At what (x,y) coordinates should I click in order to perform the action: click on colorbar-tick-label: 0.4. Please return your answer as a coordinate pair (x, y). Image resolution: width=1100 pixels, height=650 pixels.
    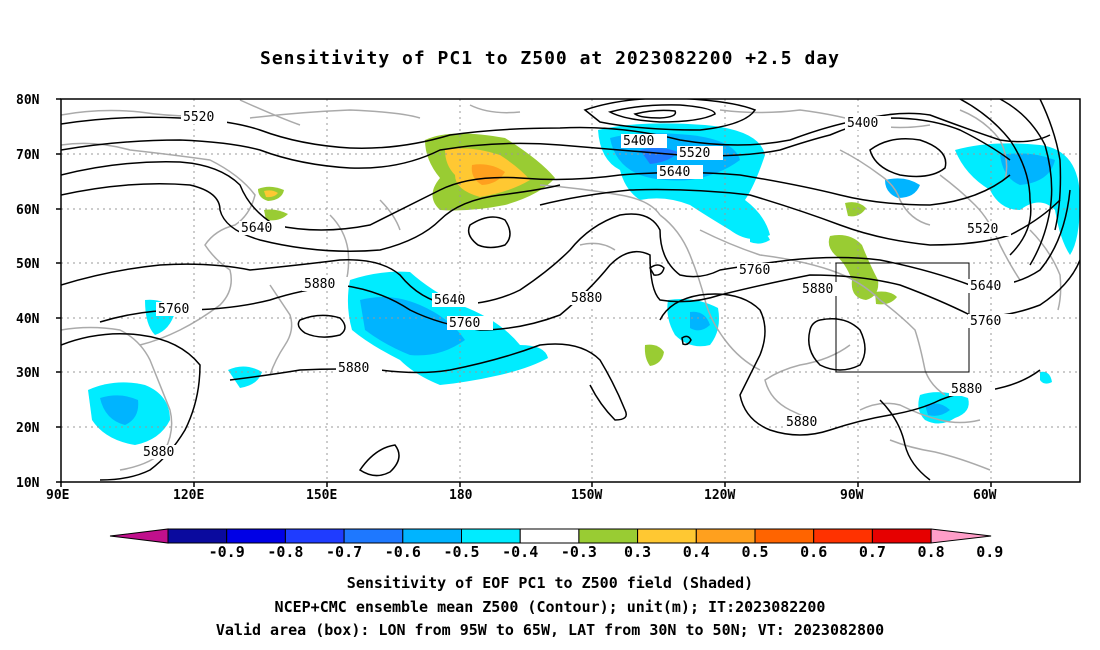
    Looking at the image, I should click on (696, 552).